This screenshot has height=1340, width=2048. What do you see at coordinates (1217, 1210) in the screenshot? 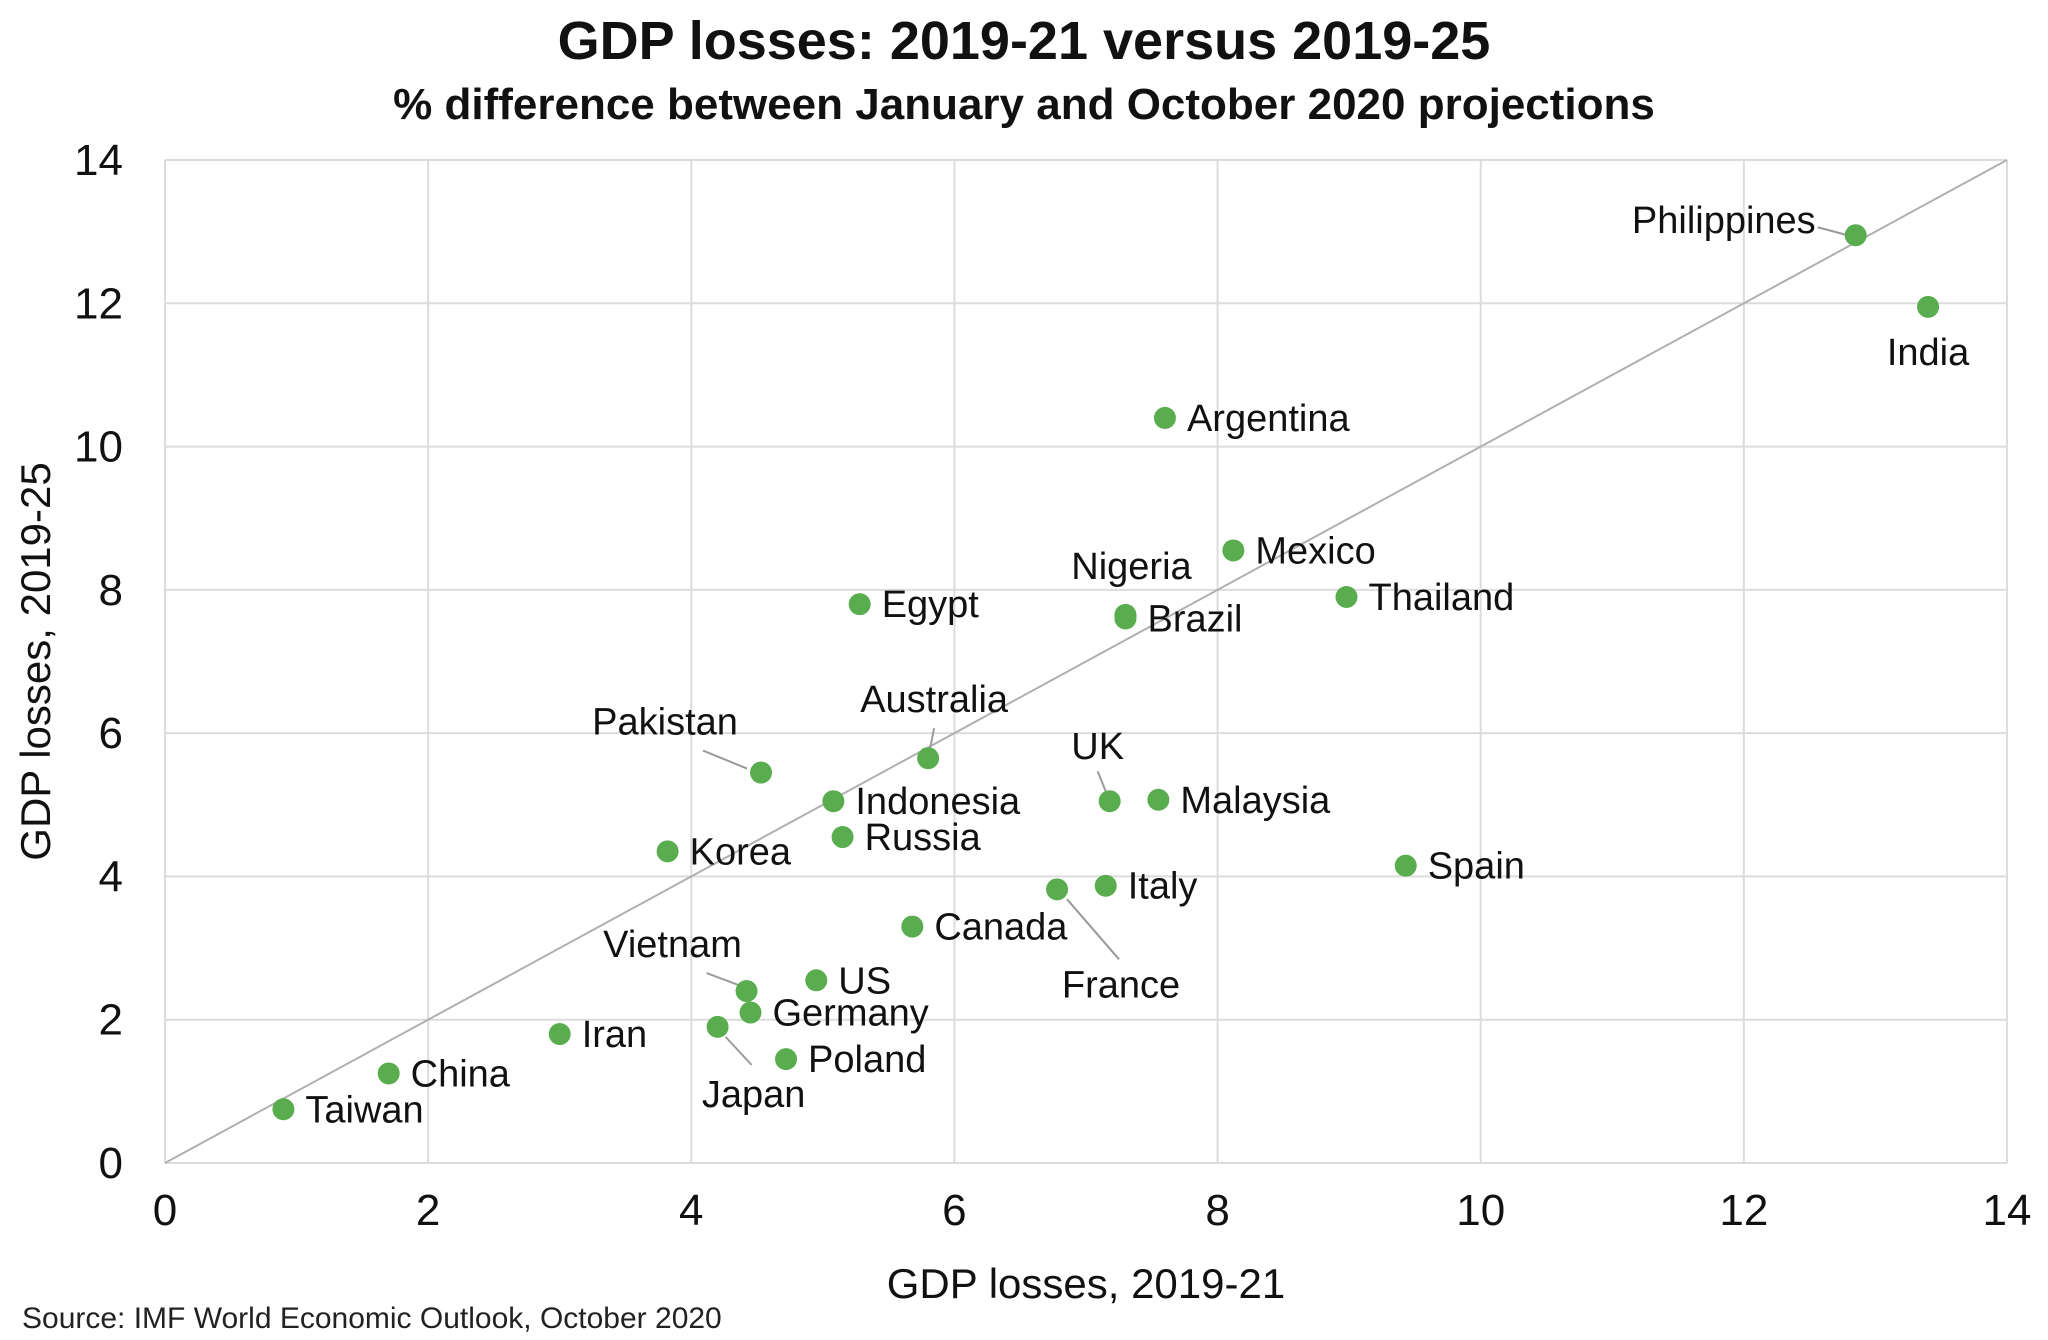
I see `x-tick-label: 8` at bounding box center [1217, 1210].